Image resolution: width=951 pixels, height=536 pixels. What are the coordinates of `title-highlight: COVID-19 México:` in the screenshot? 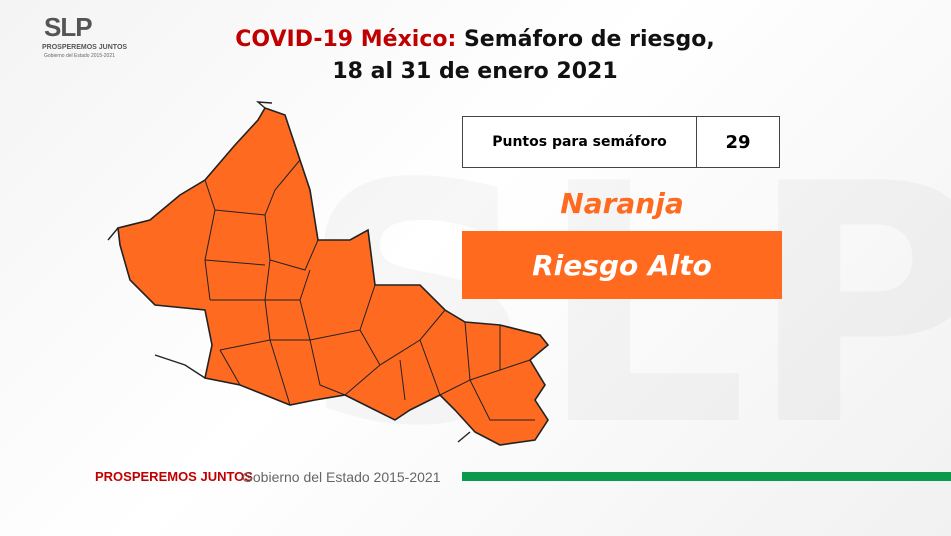 It's located at (346, 39).